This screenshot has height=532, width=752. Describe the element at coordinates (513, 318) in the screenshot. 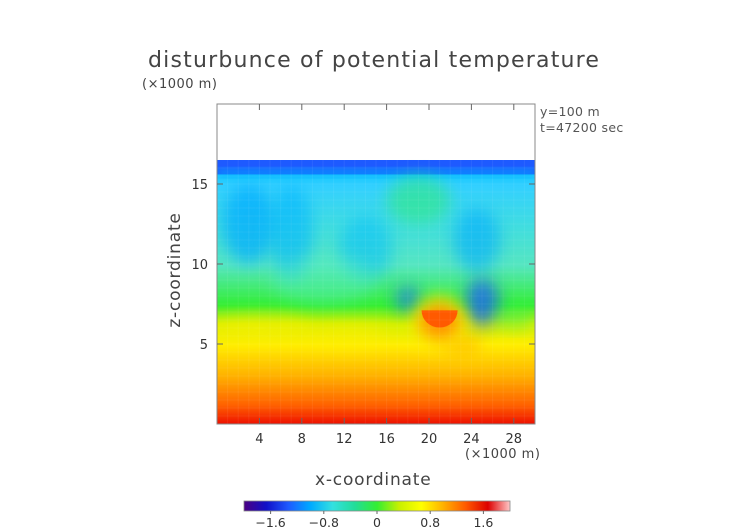

I see `field-blob-green-edge` at that location.